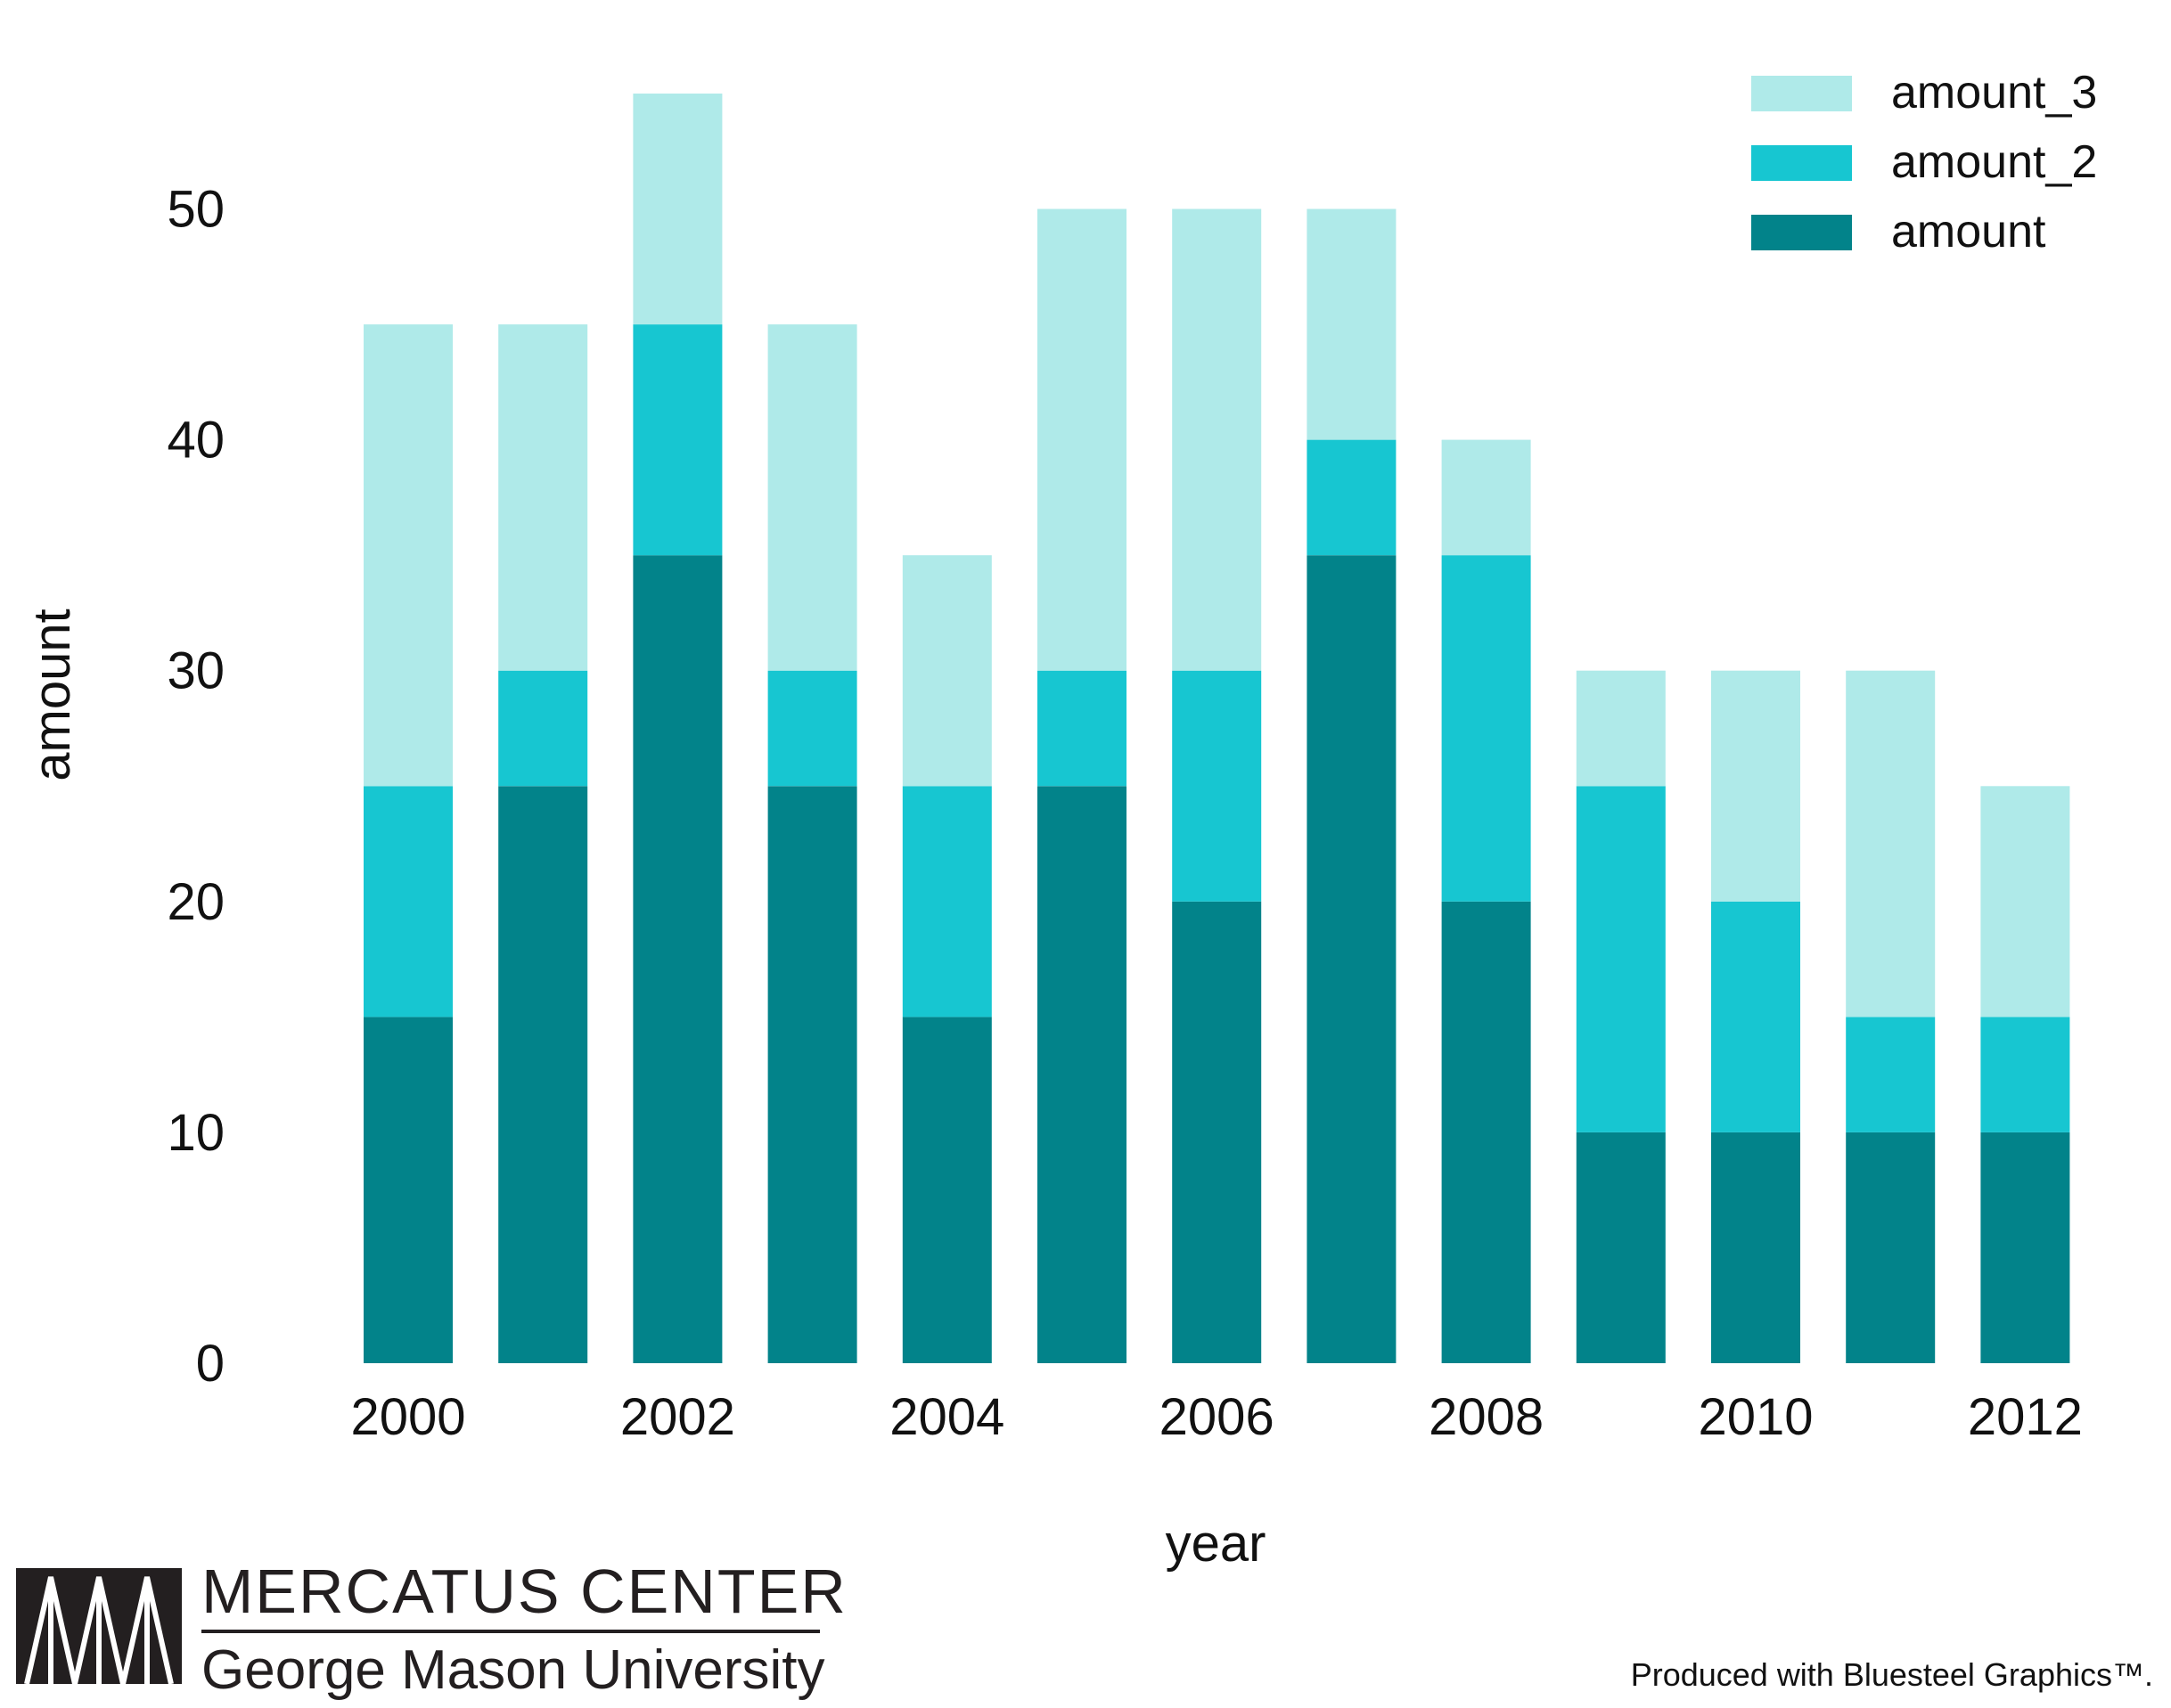 This screenshot has width=2171, height=1708. Describe the element at coordinates (1217, 439) in the screenshot. I see `bar-amount-3-2006` at that location.